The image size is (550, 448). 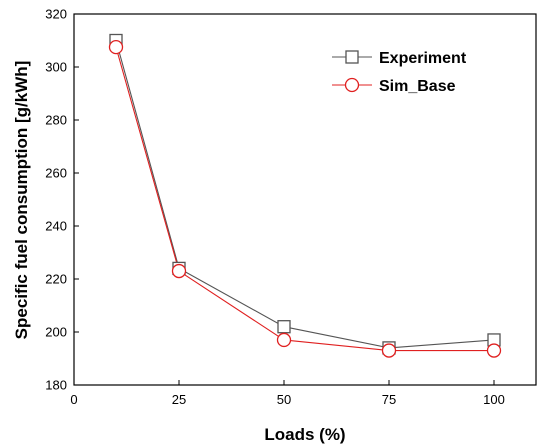 What do you see at coordinates (389, 399) in the screenshot?
I see `x-tick-label: 75` at bounding box center [389, 399].